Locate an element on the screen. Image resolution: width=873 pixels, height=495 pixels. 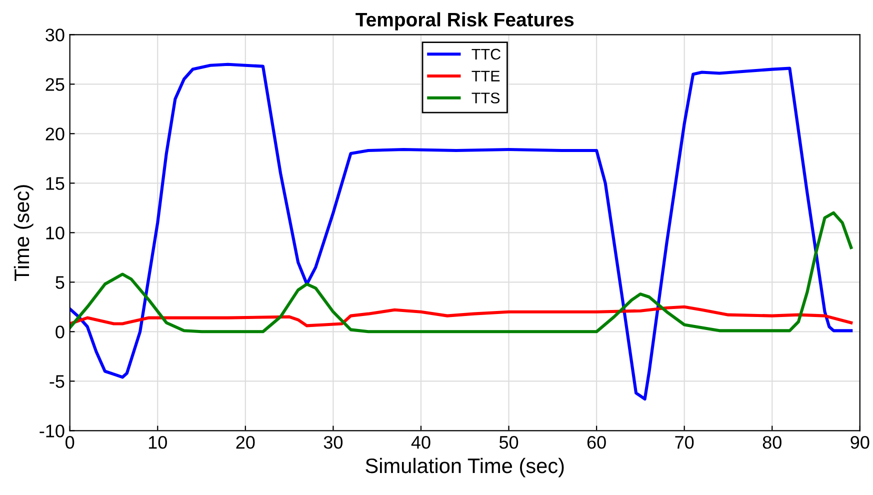
x-tick-label: 0 is located at coordinates (70, 442).